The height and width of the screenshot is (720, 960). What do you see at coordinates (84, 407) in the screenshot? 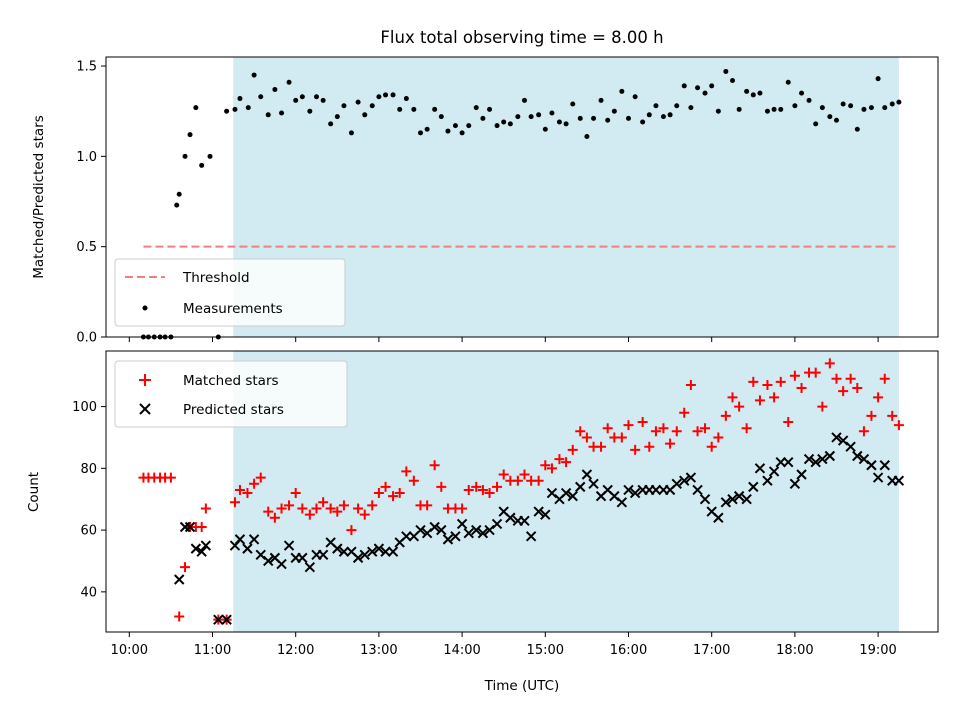
I see `y-tick-label: 100` at bounding box center [84, 407].